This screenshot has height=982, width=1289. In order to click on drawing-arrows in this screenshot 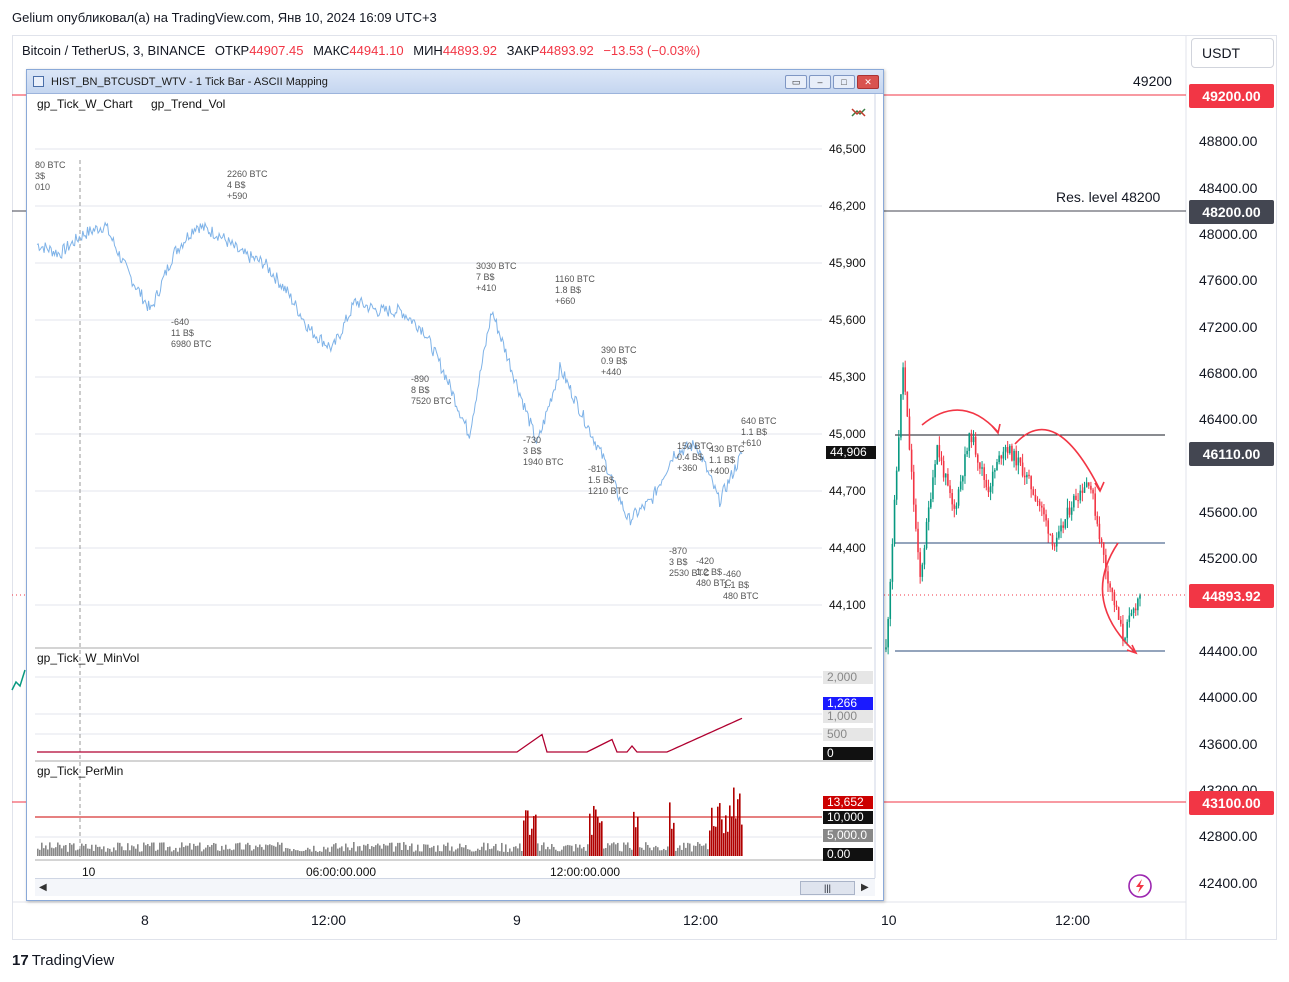, I will do `click(1029, 532)`.